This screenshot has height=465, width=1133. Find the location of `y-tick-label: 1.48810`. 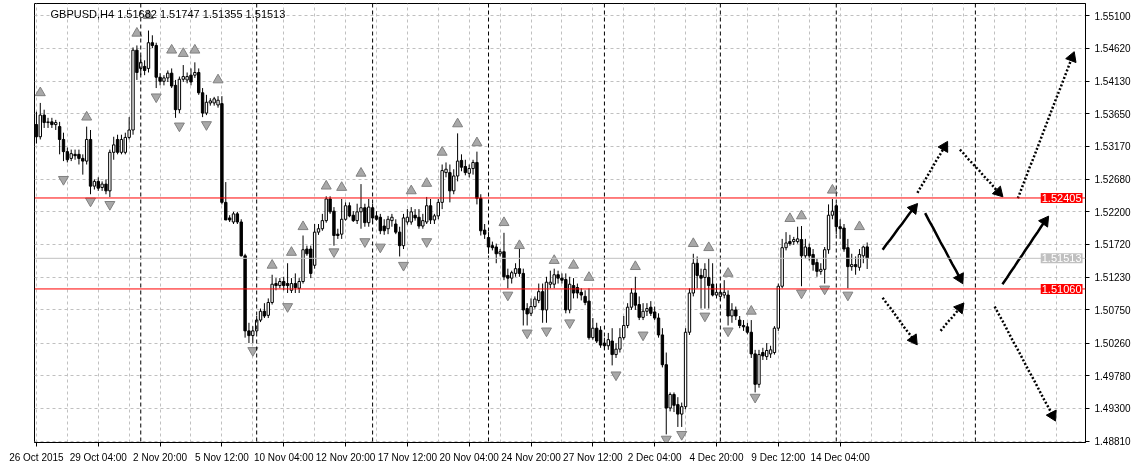

y-tick-label: 1.48810 is located at coordinates (1113, 442).